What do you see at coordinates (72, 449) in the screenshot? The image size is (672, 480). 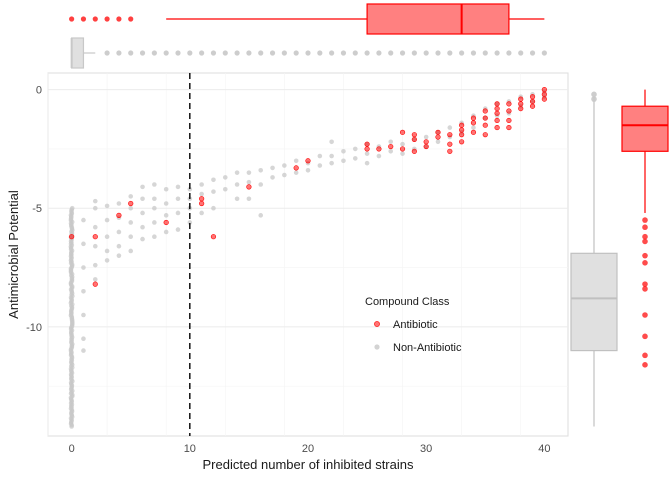 I see `x-tick-label: 0` at bounding box center [72, 449].